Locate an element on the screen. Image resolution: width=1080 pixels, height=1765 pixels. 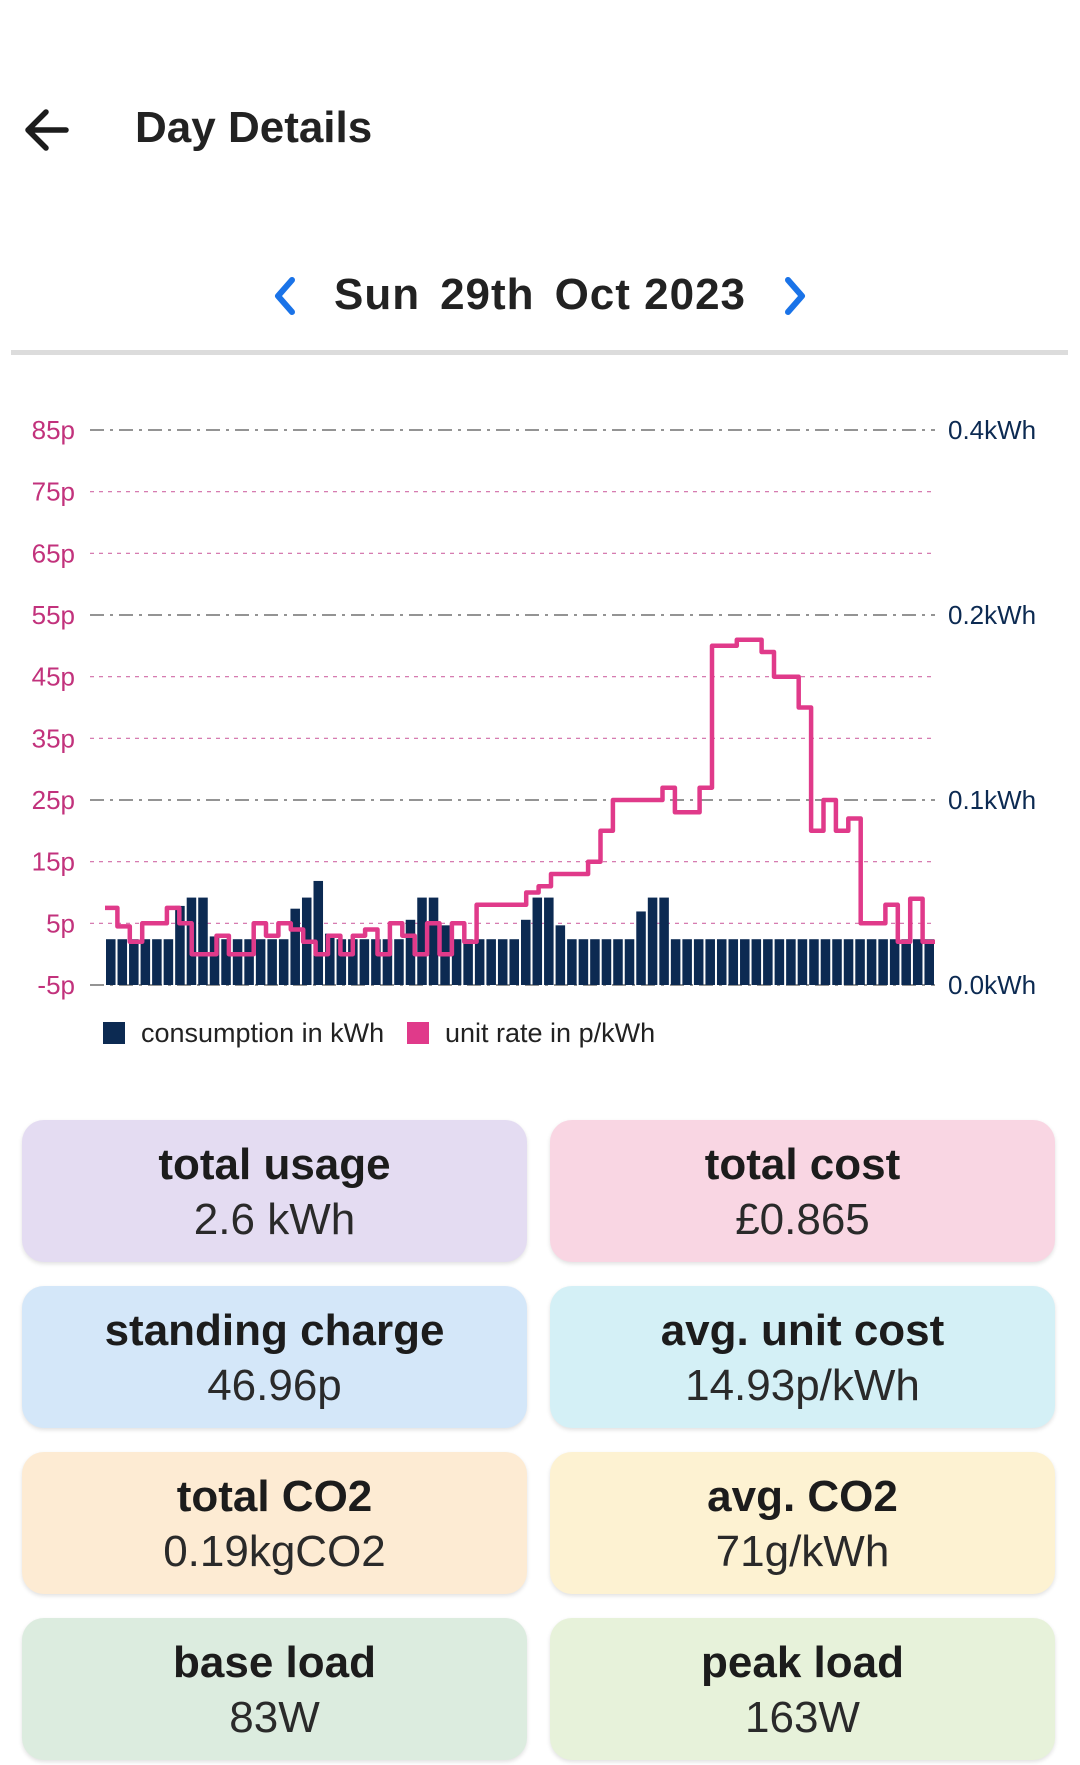
stat-value: 46.96p is located at coordinates (274, 1385).